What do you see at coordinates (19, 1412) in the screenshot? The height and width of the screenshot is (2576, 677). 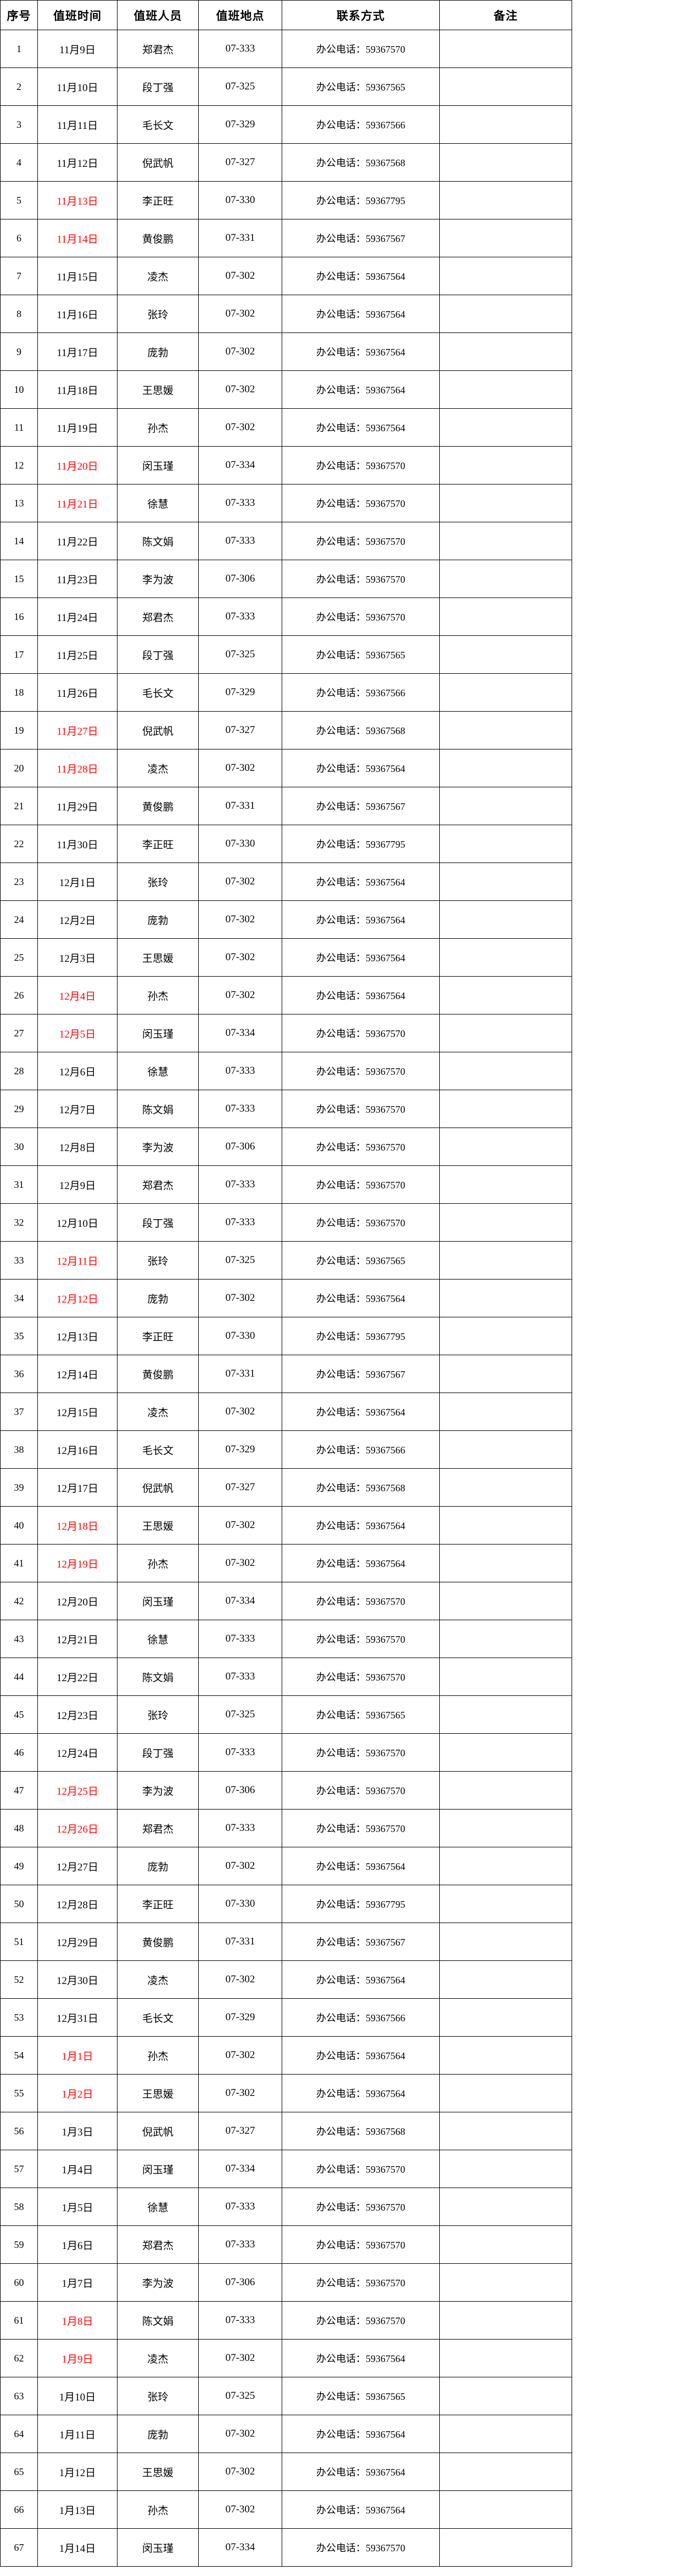 I see `cell-index: 37` at bounding box center [19, 1412].